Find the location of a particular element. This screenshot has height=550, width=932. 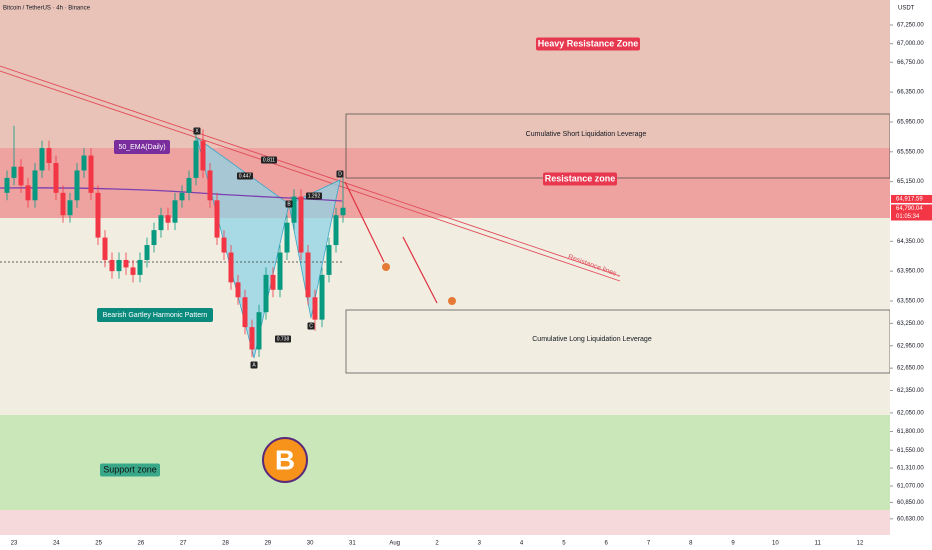

x-tick-label: 23 is located at coordinates (14, 544).